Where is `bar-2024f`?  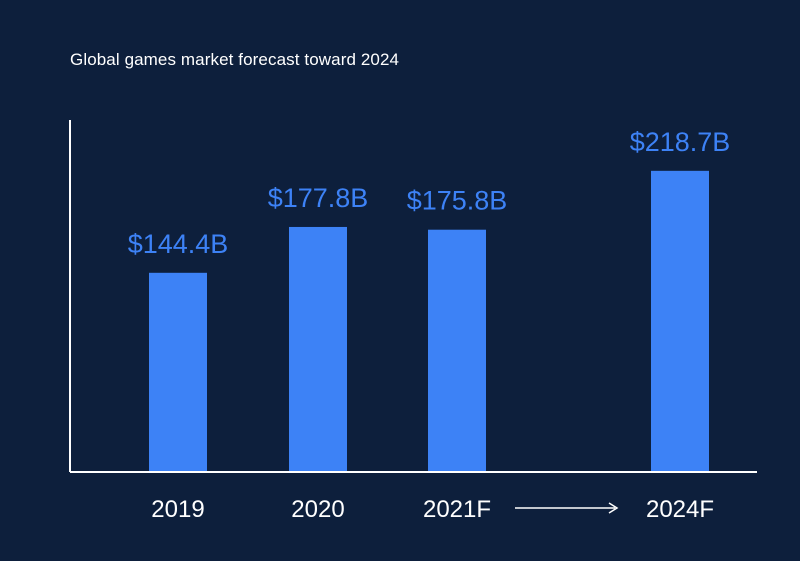 bar-2024f is located at coordinates (680, 320).